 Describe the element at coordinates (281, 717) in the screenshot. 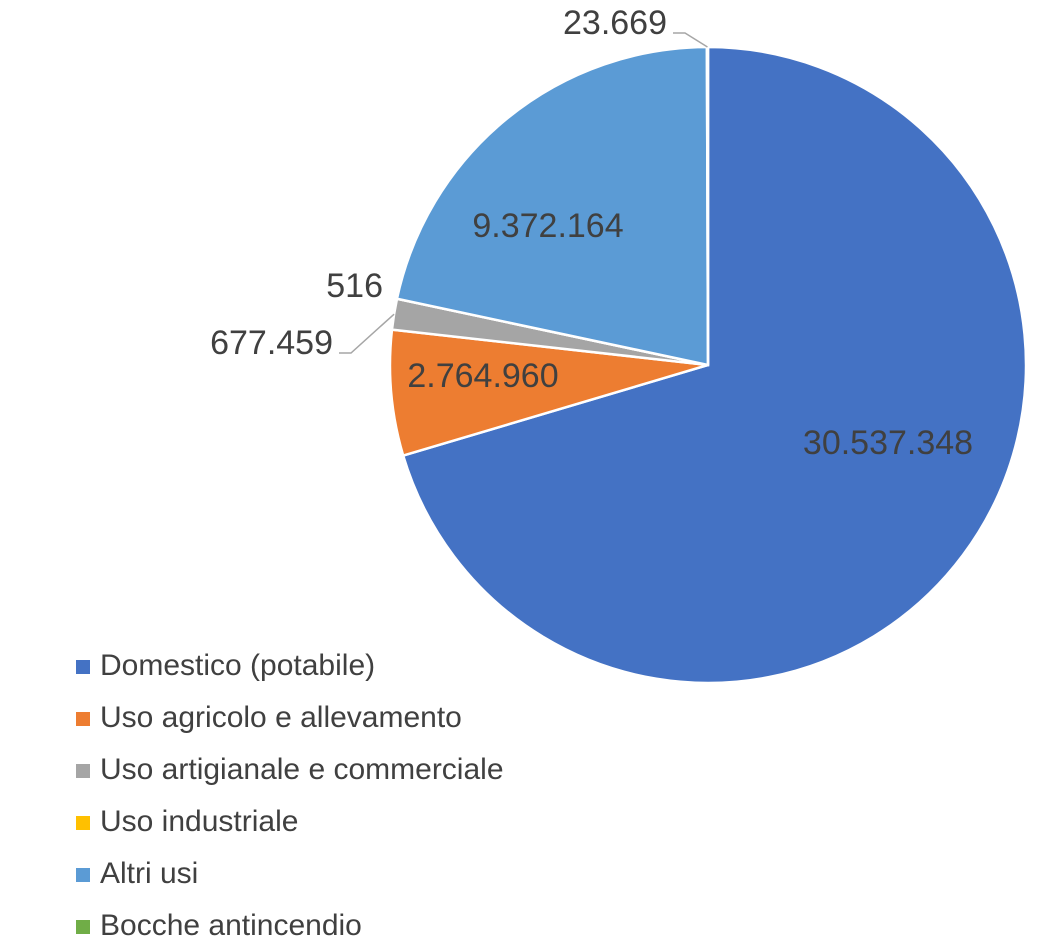

I see `legend-label: Uso agricolo e allevamento` at that location.